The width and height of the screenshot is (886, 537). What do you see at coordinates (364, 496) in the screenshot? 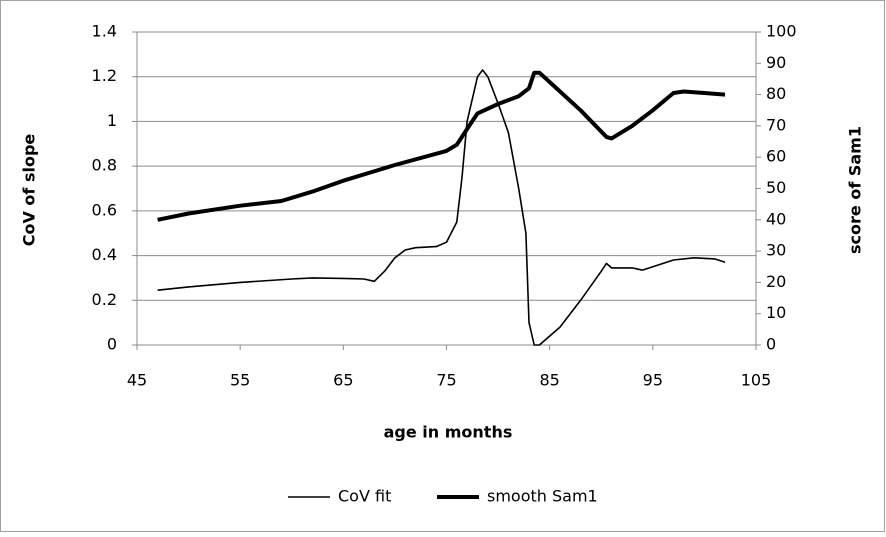
I see `legend-label: CoV fit` at bounding box center [364, 496].